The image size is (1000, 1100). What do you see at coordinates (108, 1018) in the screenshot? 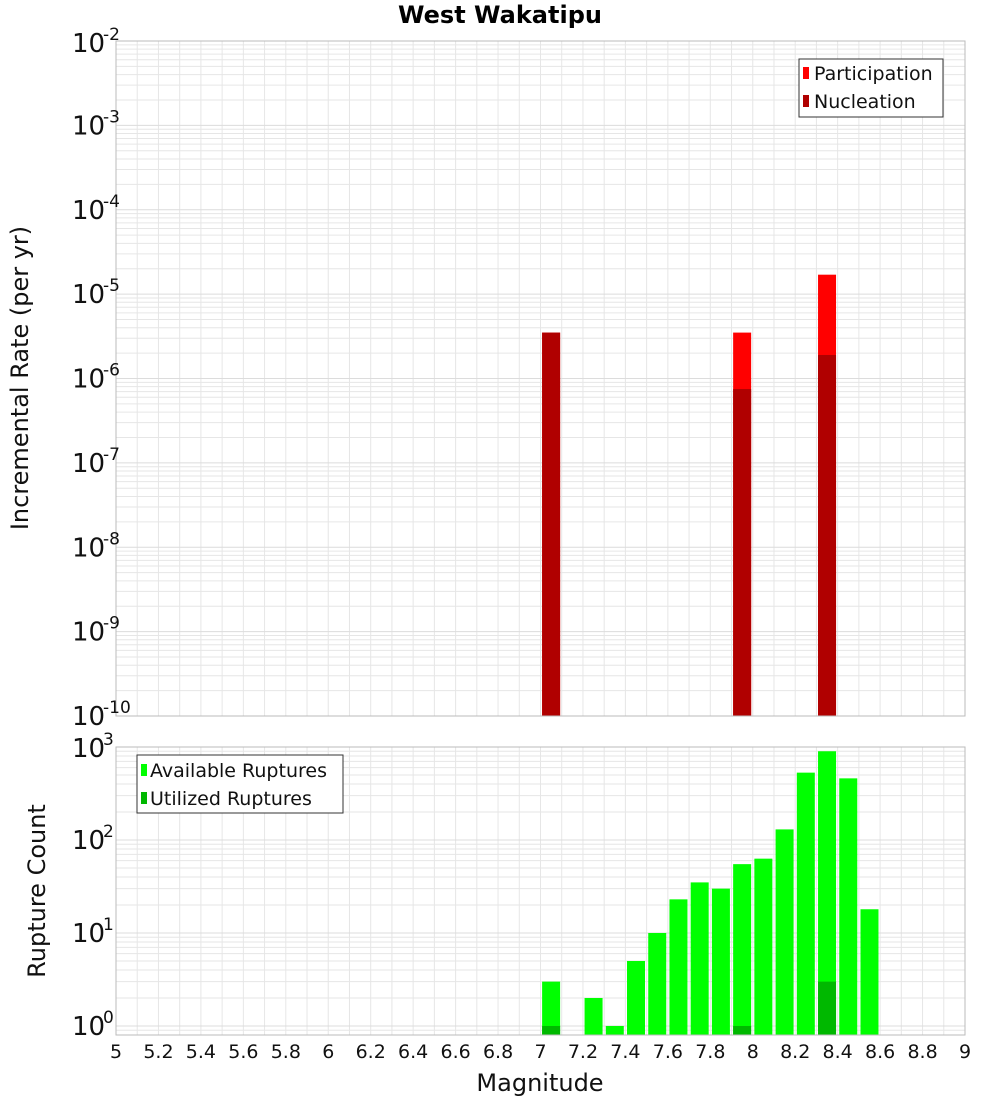
I see `y-tick-exponent: 0` at bounding box center [108, 1018].